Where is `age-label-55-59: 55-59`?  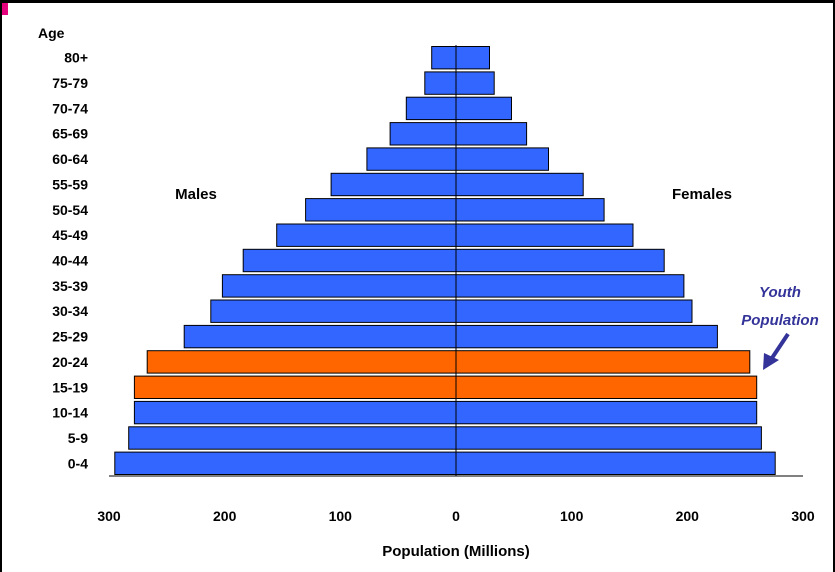
age-label-55-59: 55-59 is located at coordinates (70, 184).